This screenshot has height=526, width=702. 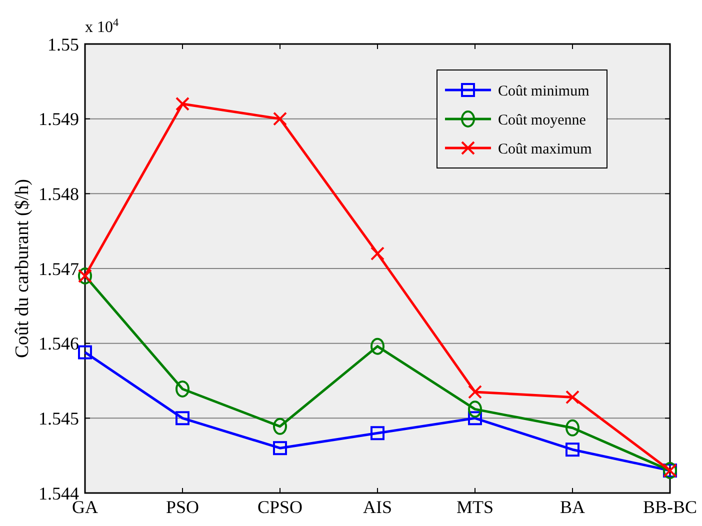 I want to click on x-tick-label: AIS, so click(x=377, y=507).